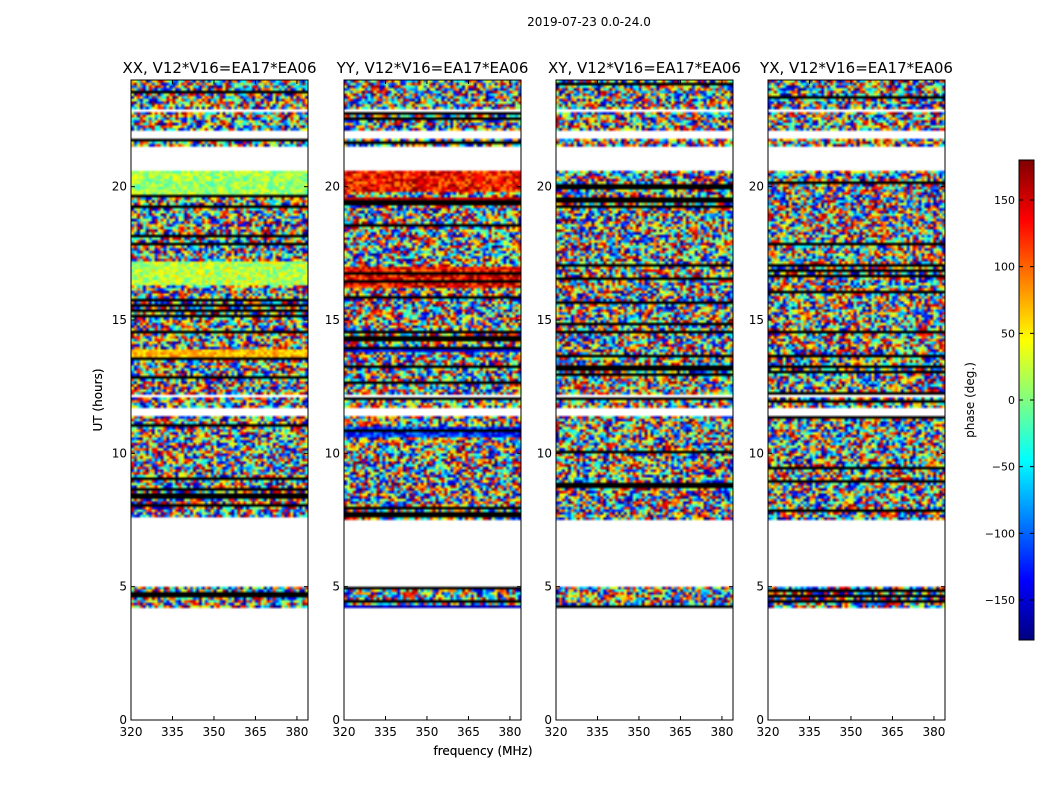  Describe the element at coordinates (219, 68) in the screenshot. I see `panel-title: XX, V12*V16=EA17*EA06` at that location.